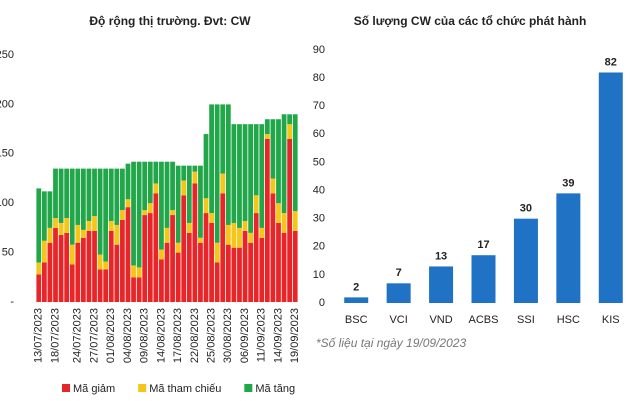  I want to click on x-tick-label: 04/08/2023, so click(128, 335).